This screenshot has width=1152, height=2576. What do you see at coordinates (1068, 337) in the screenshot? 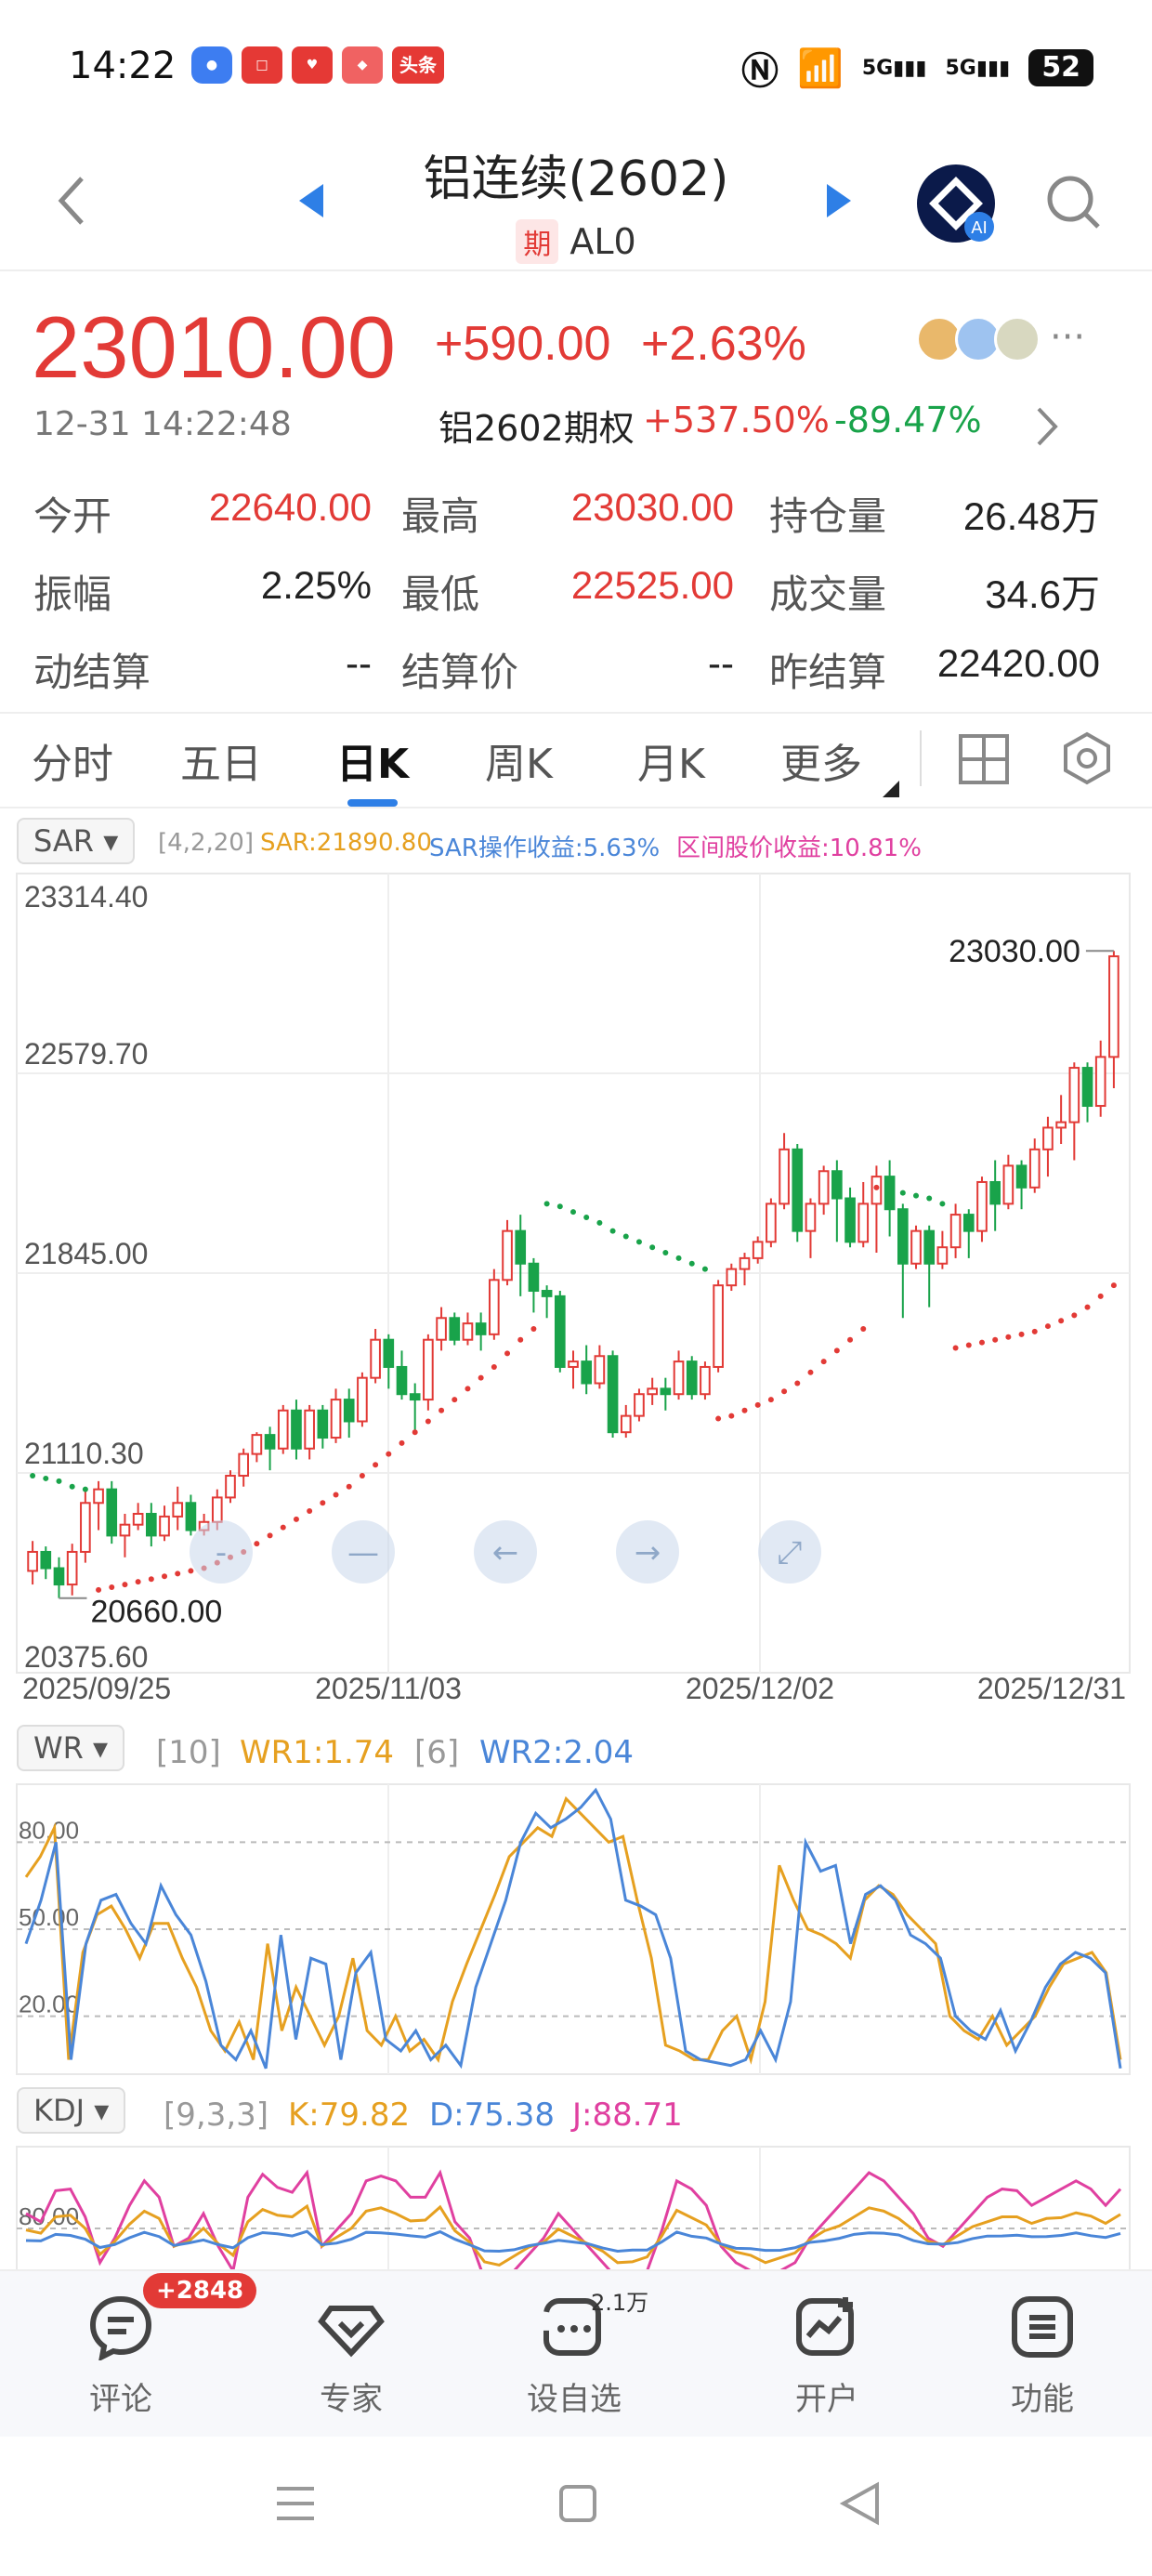
I see `more-icon: ···` at bounding box center [1068, 337].